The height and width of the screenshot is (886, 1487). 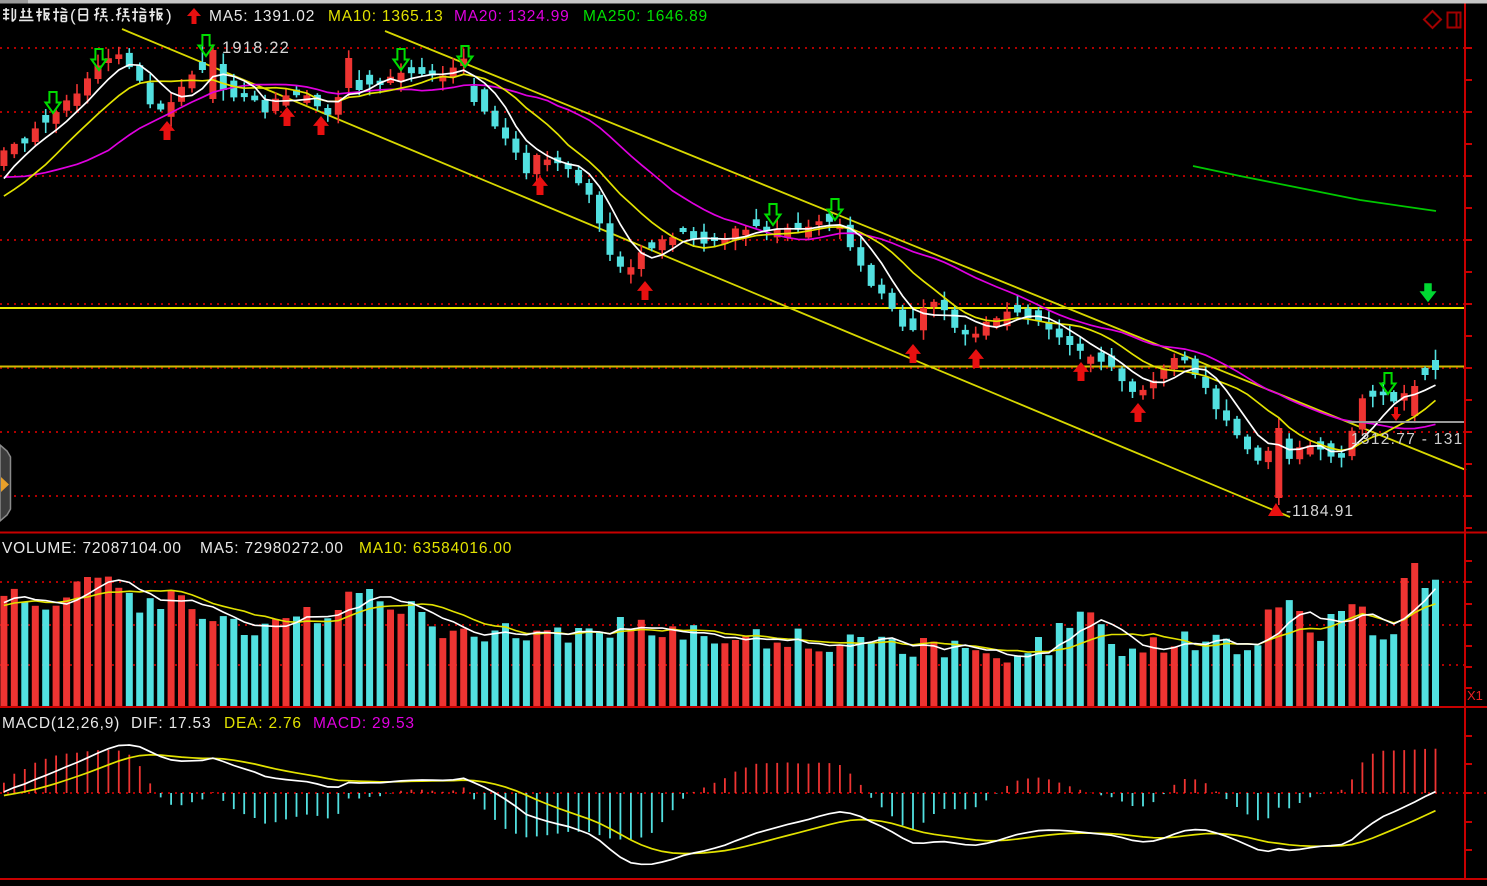 What do you see at coordinates (171, 723) in the screenshot?
I see `svg-text: DIF: 17.53` at bounding box center [171, 723].